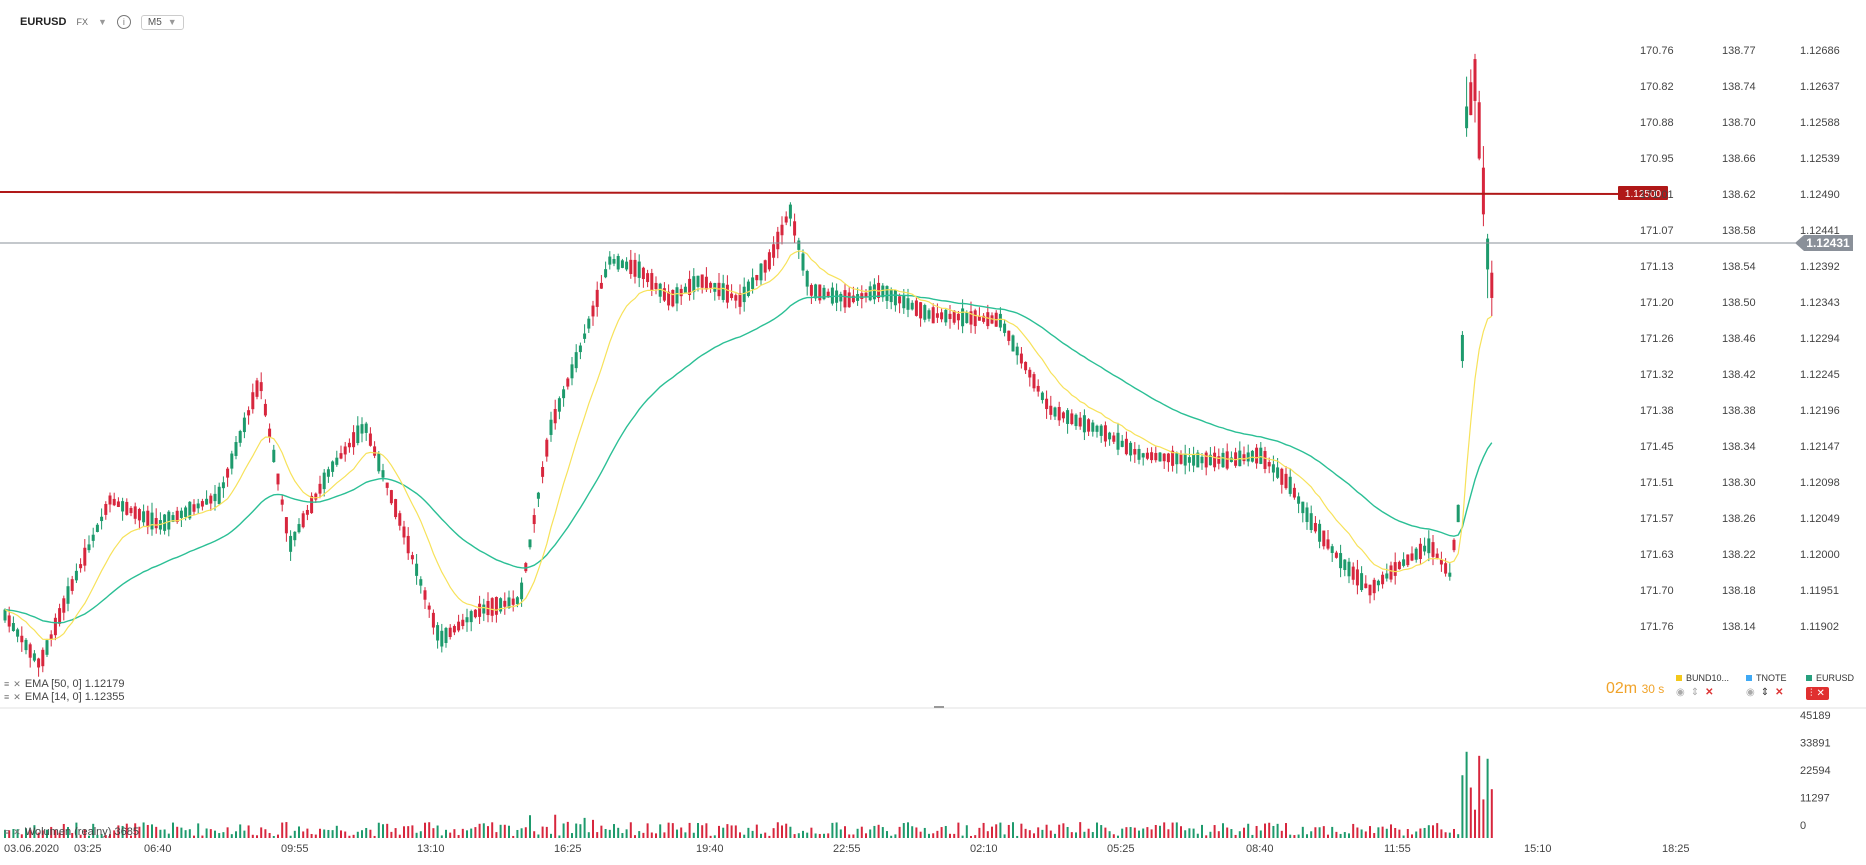 This screenshot has width=1866, height=865. I want to click on instrument-eurusd: EURUSD ⫶ ✕, so click(1830, 686).